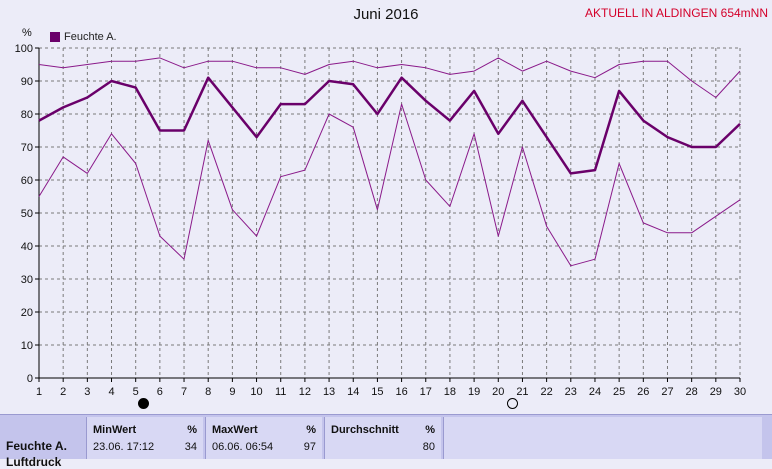  I want to click on avg-value: 80, so click(428, 447).